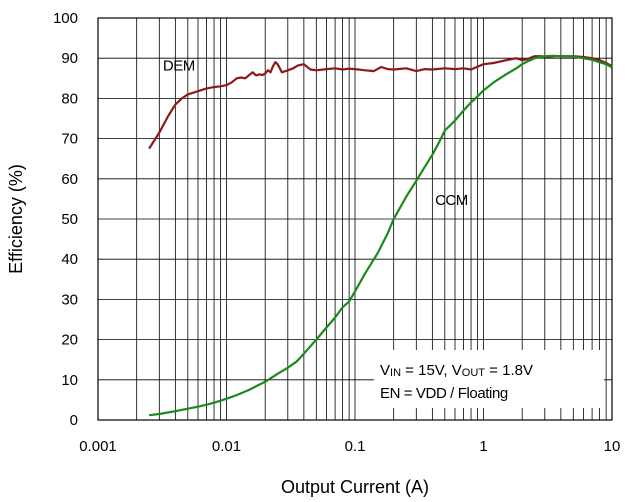 Image resolution: width=627 pixels, height=502 pixels. What do you see at coordinates (16, 219) in the screenshot?
I see `y-axis-title: Efficiency (%)` at bounding box center [16, 219].